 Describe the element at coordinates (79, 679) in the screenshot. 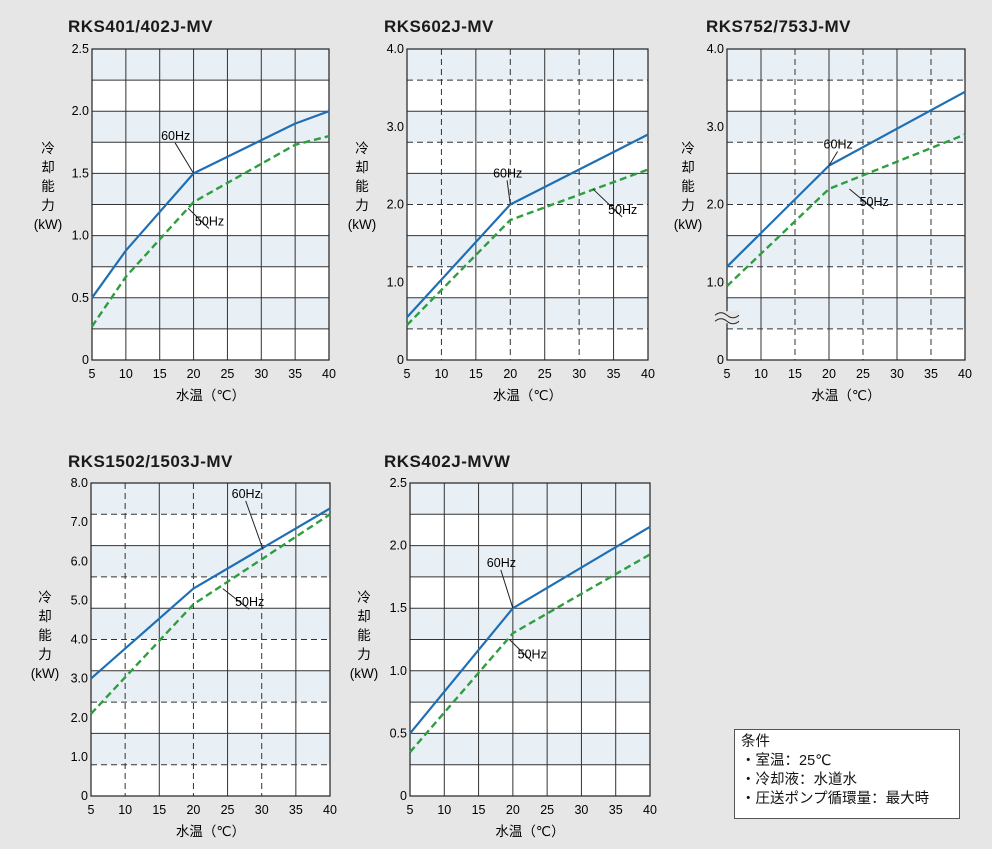

I see `y-tick-label: 3.0` at that location.